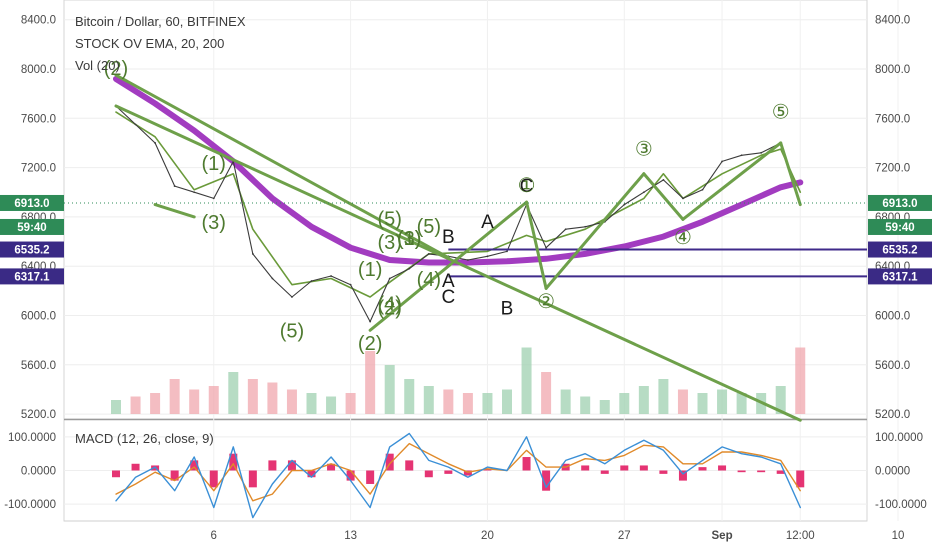  I want to click on right-price-tick: 8000.0, so click(892, 70).